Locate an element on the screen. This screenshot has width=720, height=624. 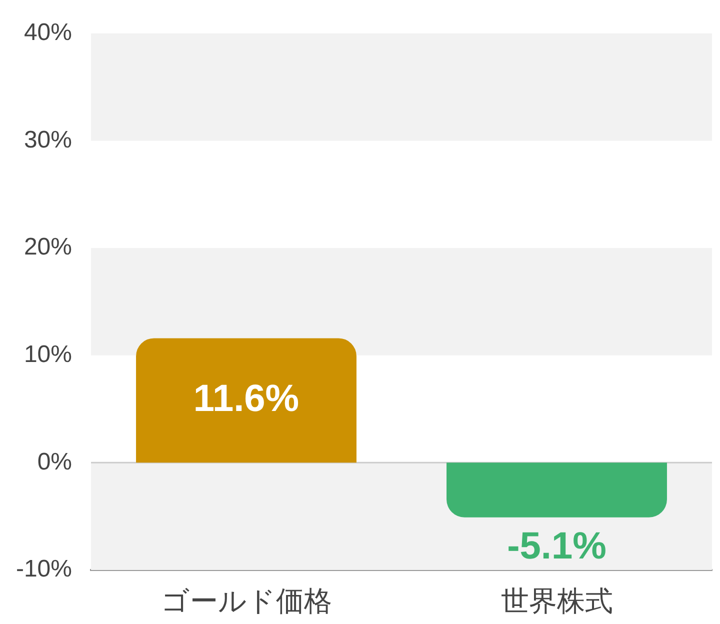
x-tick-label: 世界株式 is located at coordinates (556, 601).